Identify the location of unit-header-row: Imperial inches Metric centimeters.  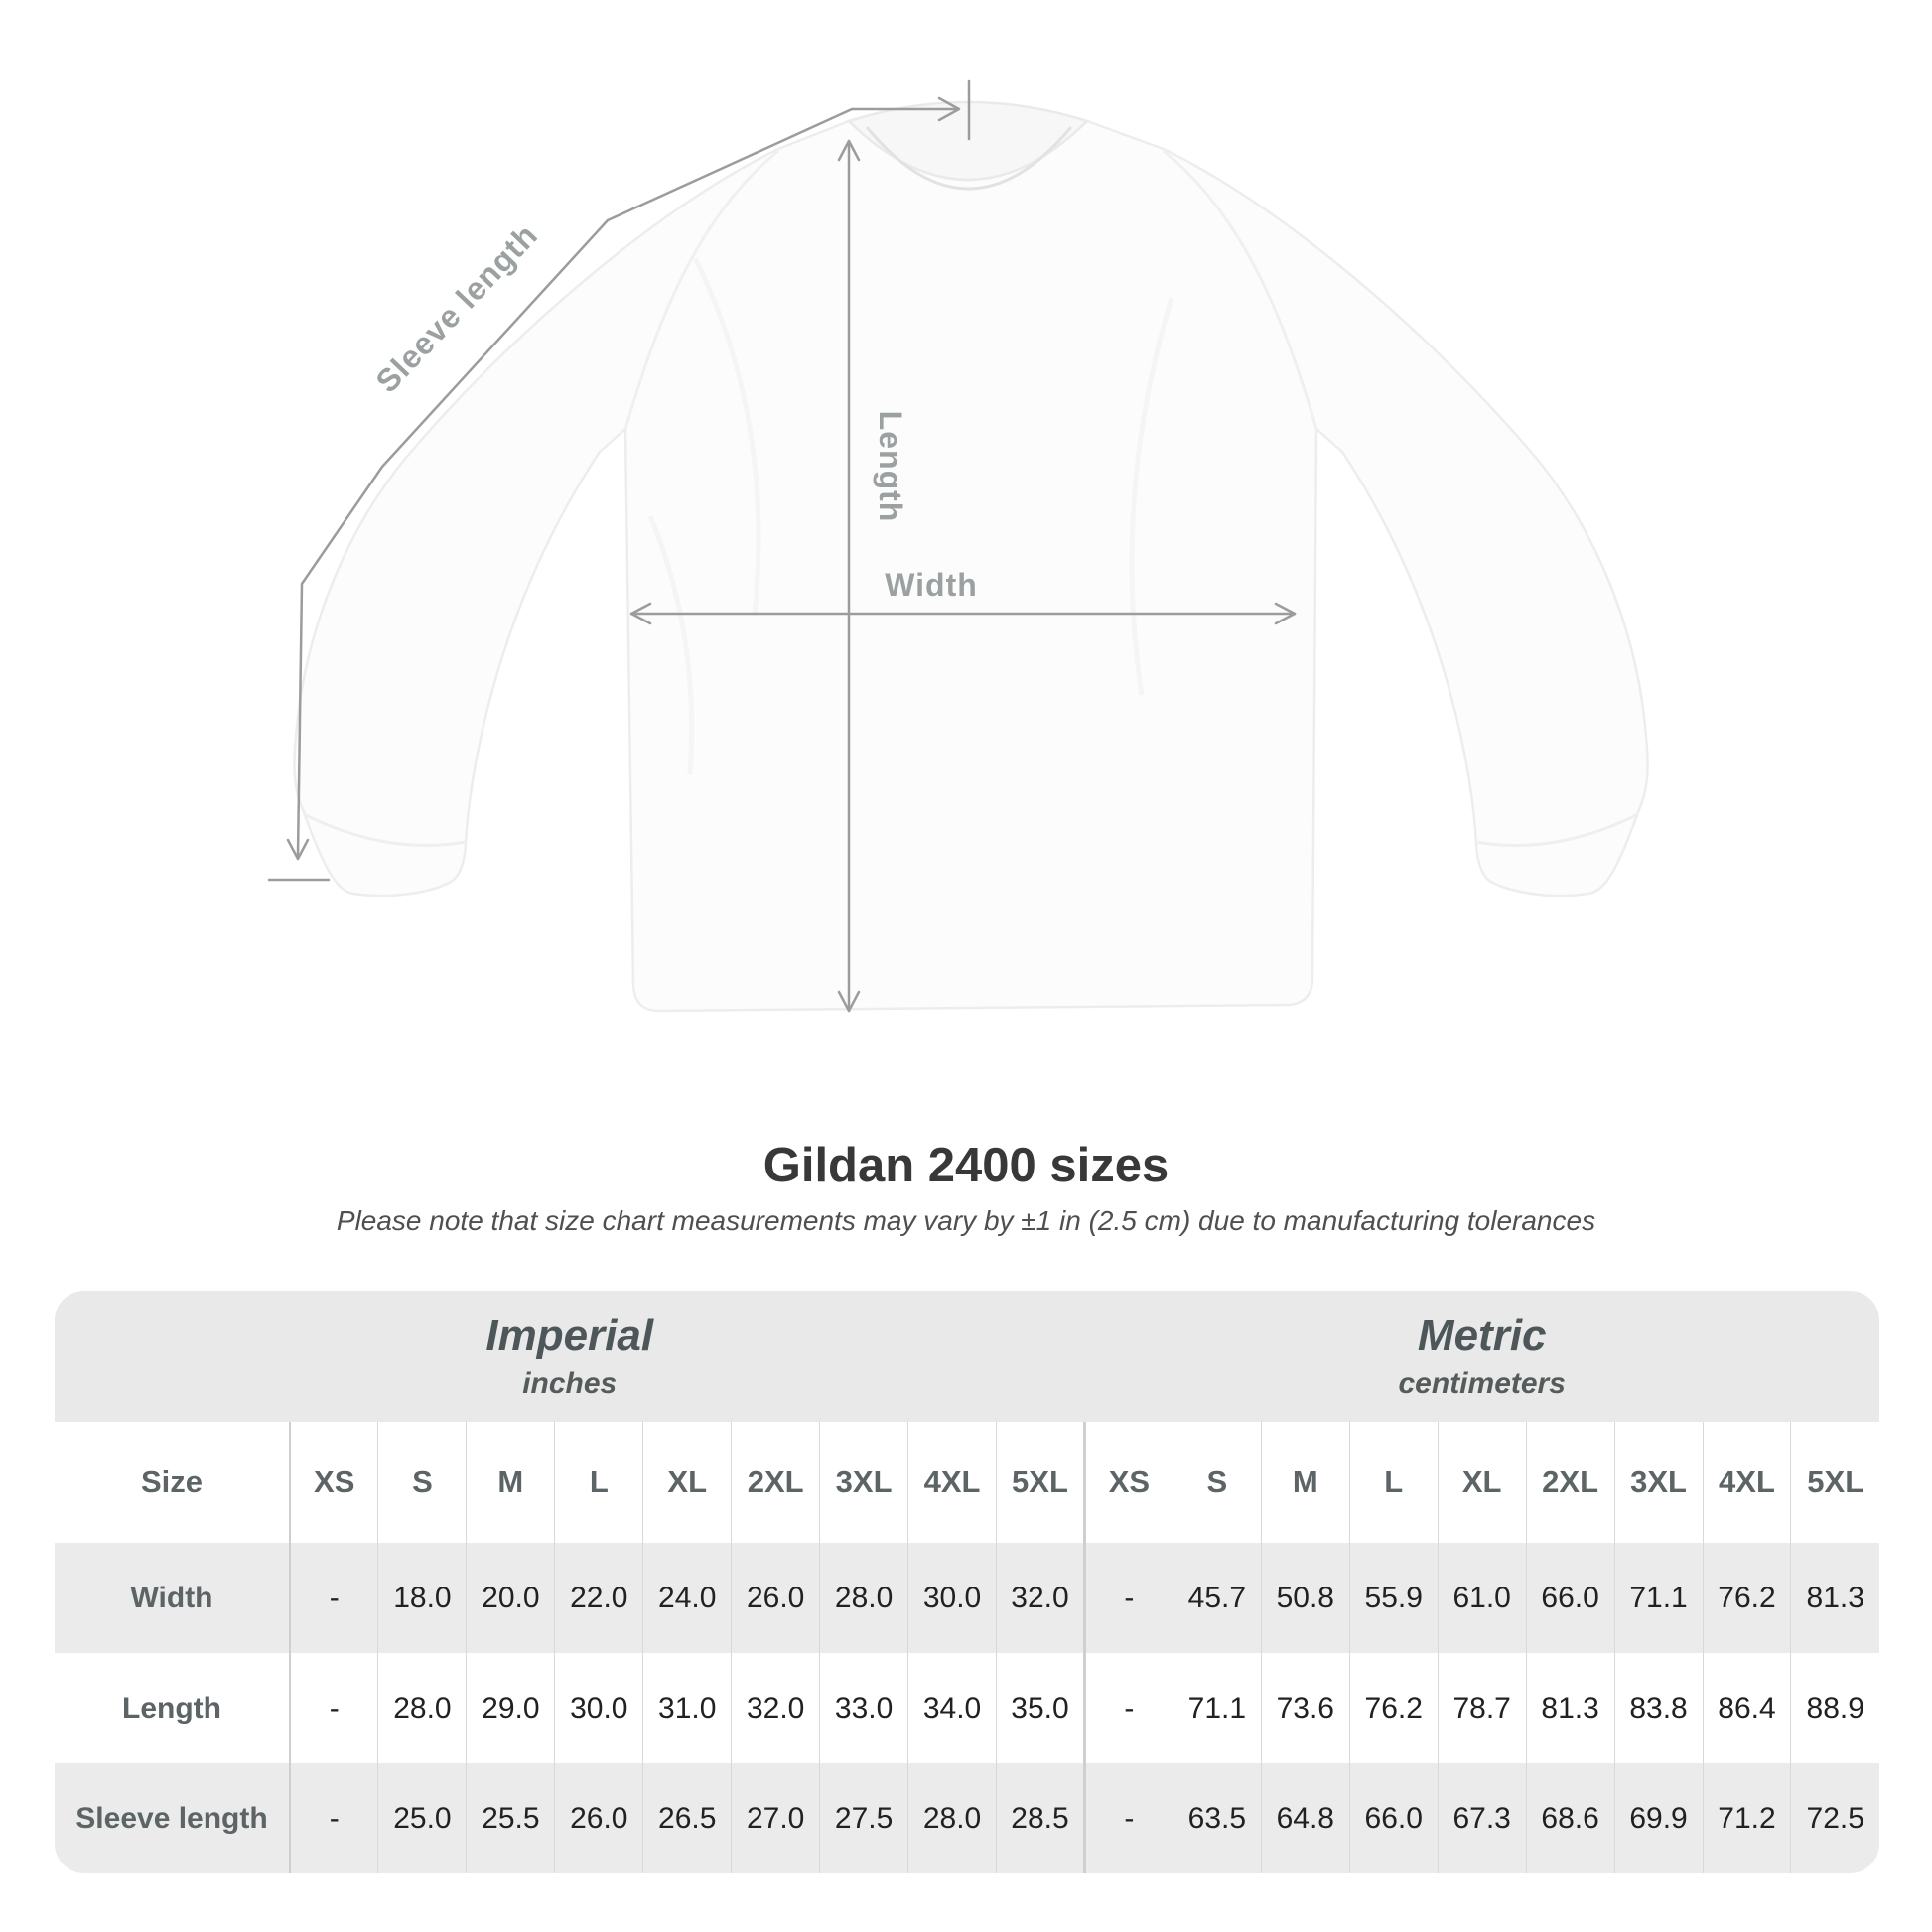
(967, 1356).